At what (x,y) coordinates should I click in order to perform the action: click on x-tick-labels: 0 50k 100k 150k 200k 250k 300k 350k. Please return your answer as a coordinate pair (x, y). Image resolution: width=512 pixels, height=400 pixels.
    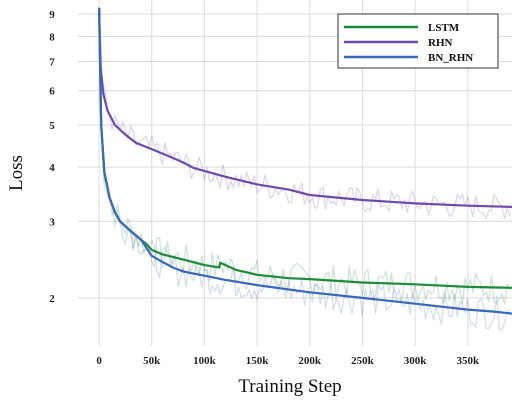
    Looking at the image, I should click on (288, 361).